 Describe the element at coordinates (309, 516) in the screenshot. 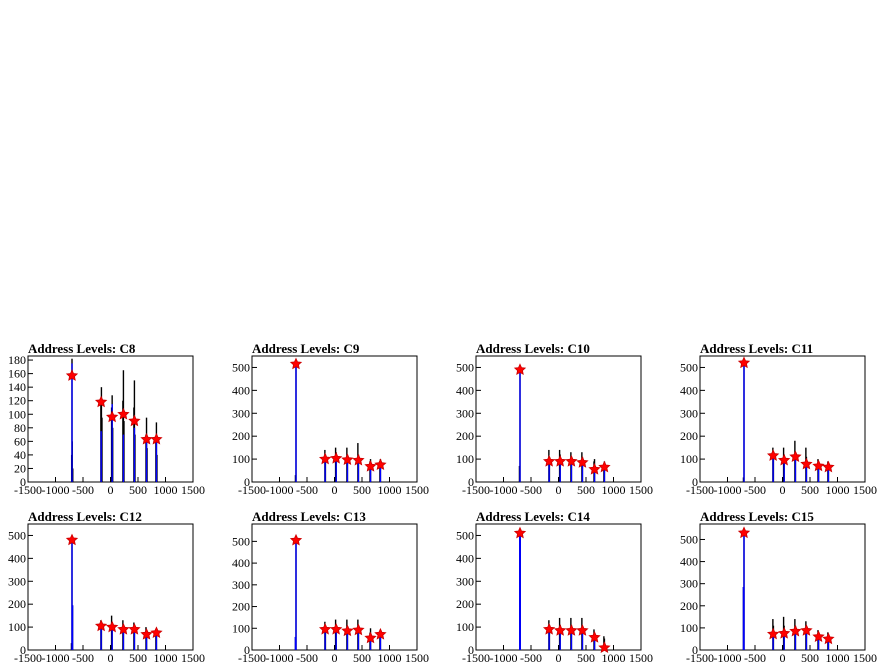

I see `chart-title: Address Levels: C13` at that location.